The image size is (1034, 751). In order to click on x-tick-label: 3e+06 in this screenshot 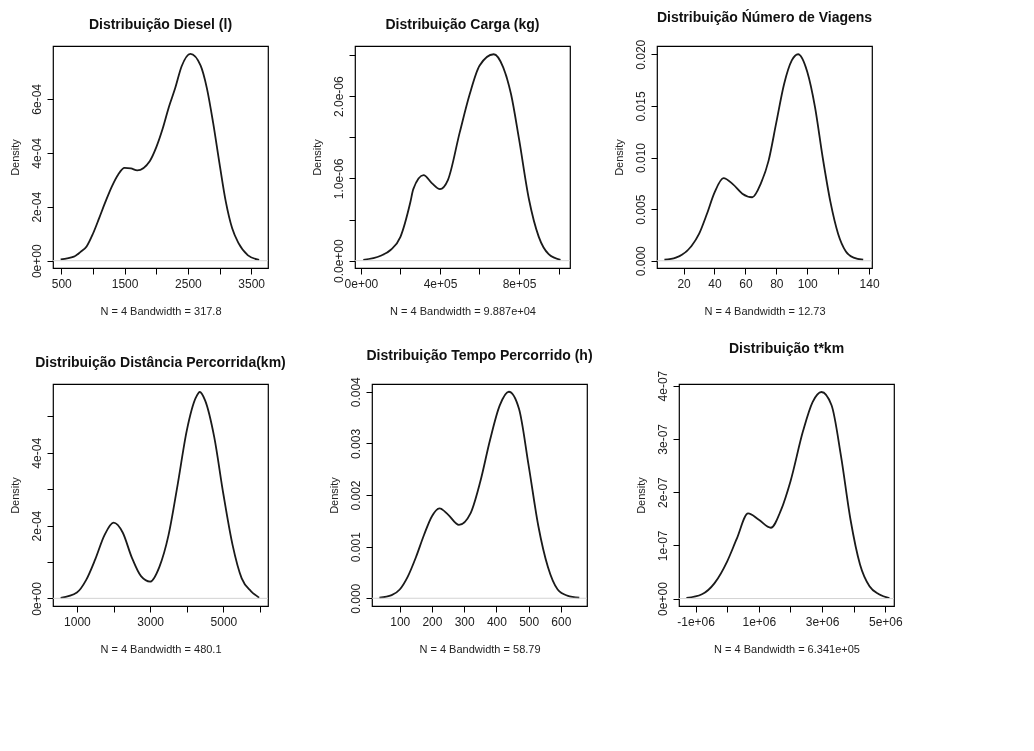, I will do `click(822, 621)`.